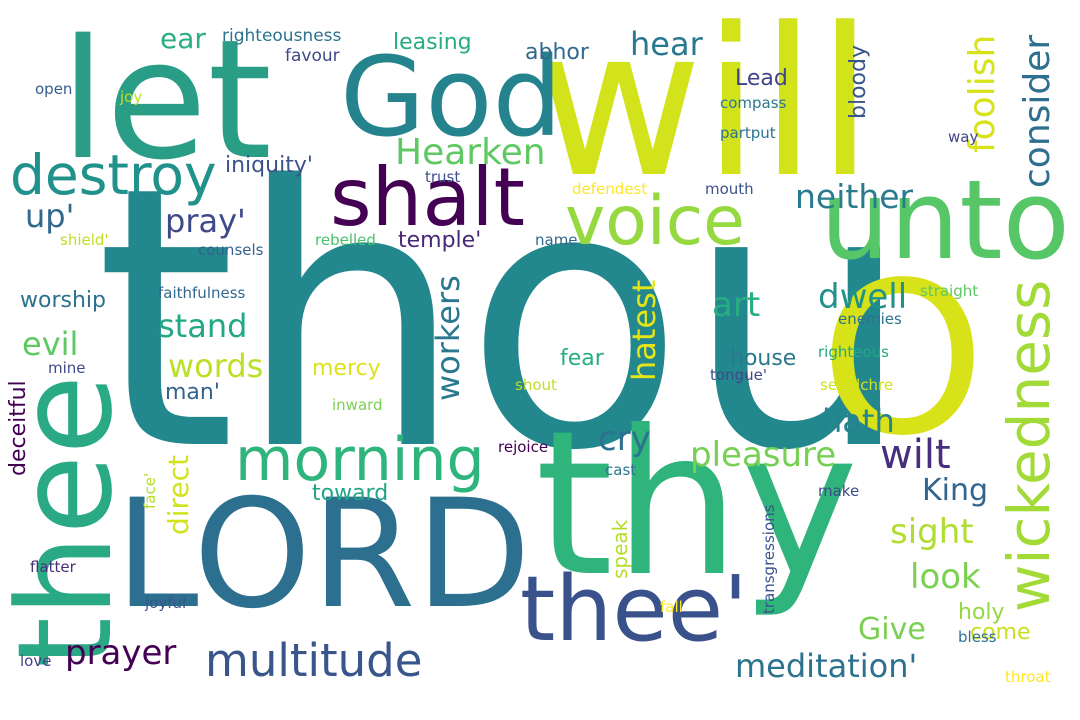 This screenshot has height=720, width=1080. I want to click on cloud-word: thy, so click(697, 504).